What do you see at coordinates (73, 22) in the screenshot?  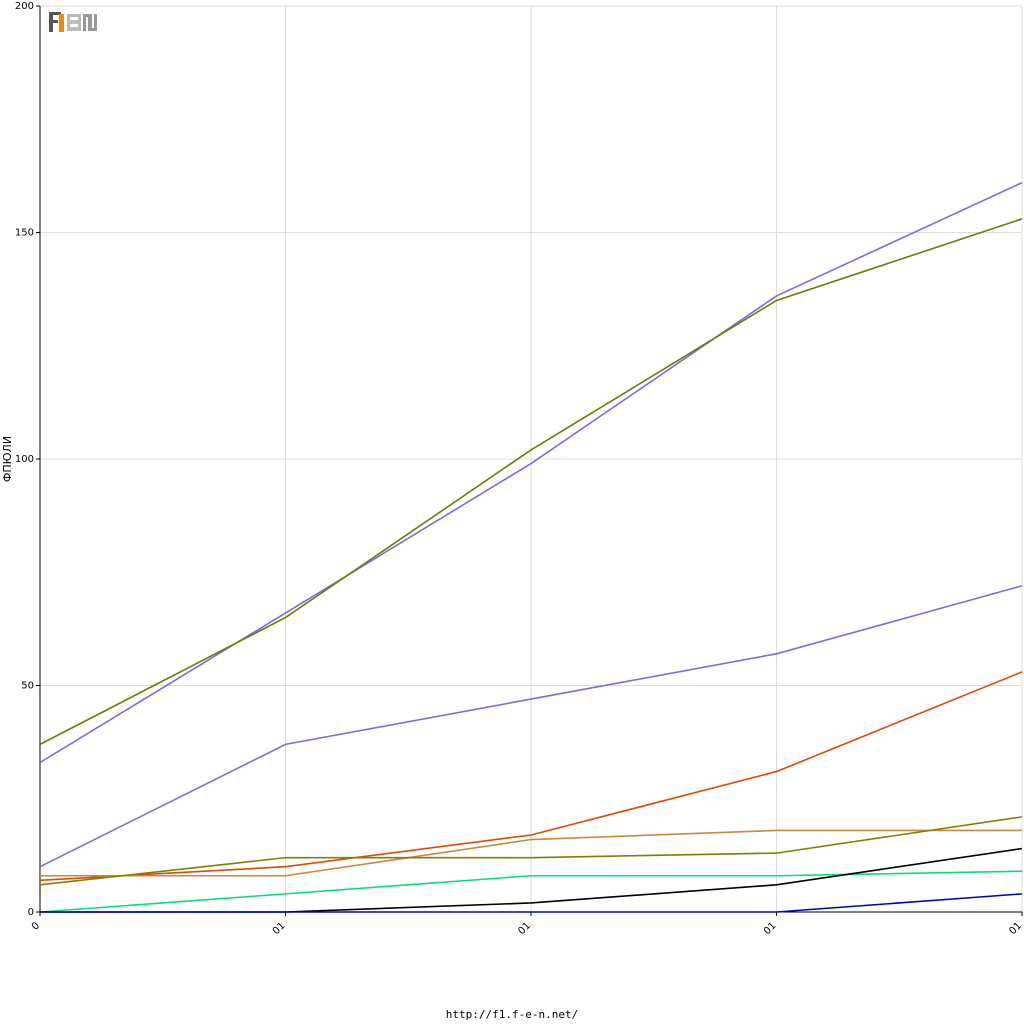 I see `f1en-logo` at bounding box center [73, 22].